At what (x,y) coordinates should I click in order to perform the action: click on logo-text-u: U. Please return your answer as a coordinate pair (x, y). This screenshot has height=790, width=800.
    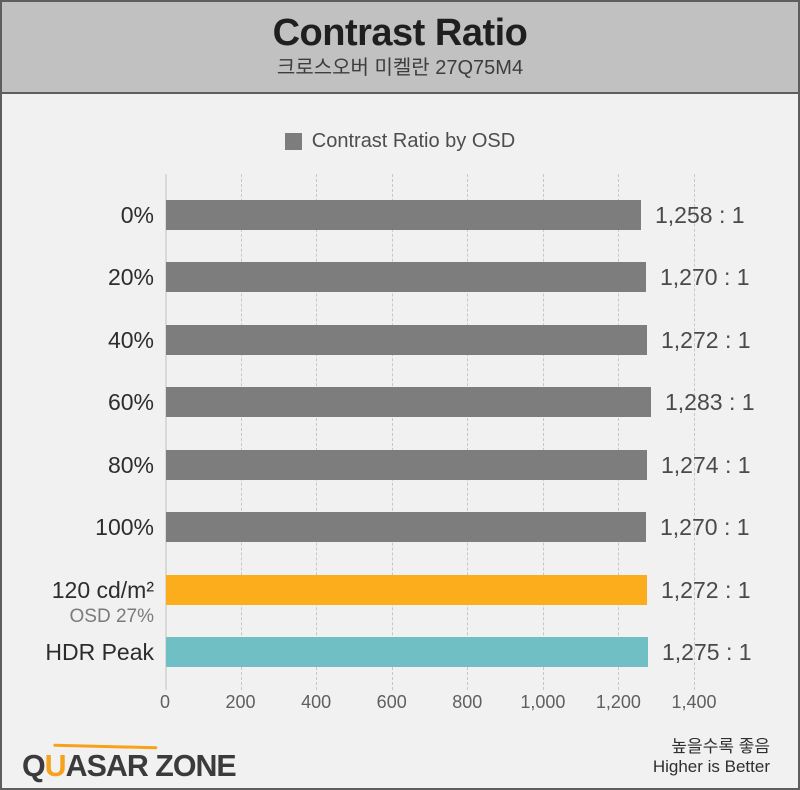
    Looking at the image, I should click on (55, 765).